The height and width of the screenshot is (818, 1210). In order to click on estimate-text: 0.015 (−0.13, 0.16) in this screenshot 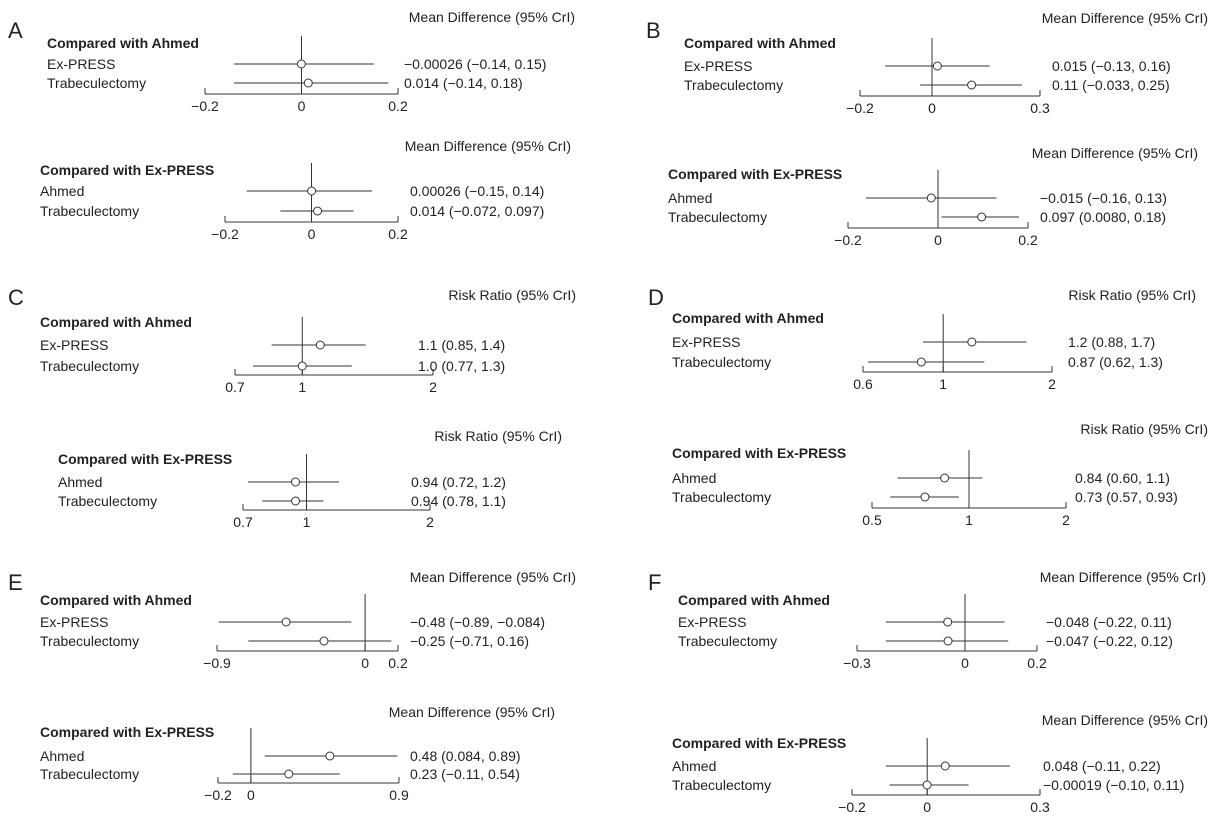, I will do `click(1111, 66)`.